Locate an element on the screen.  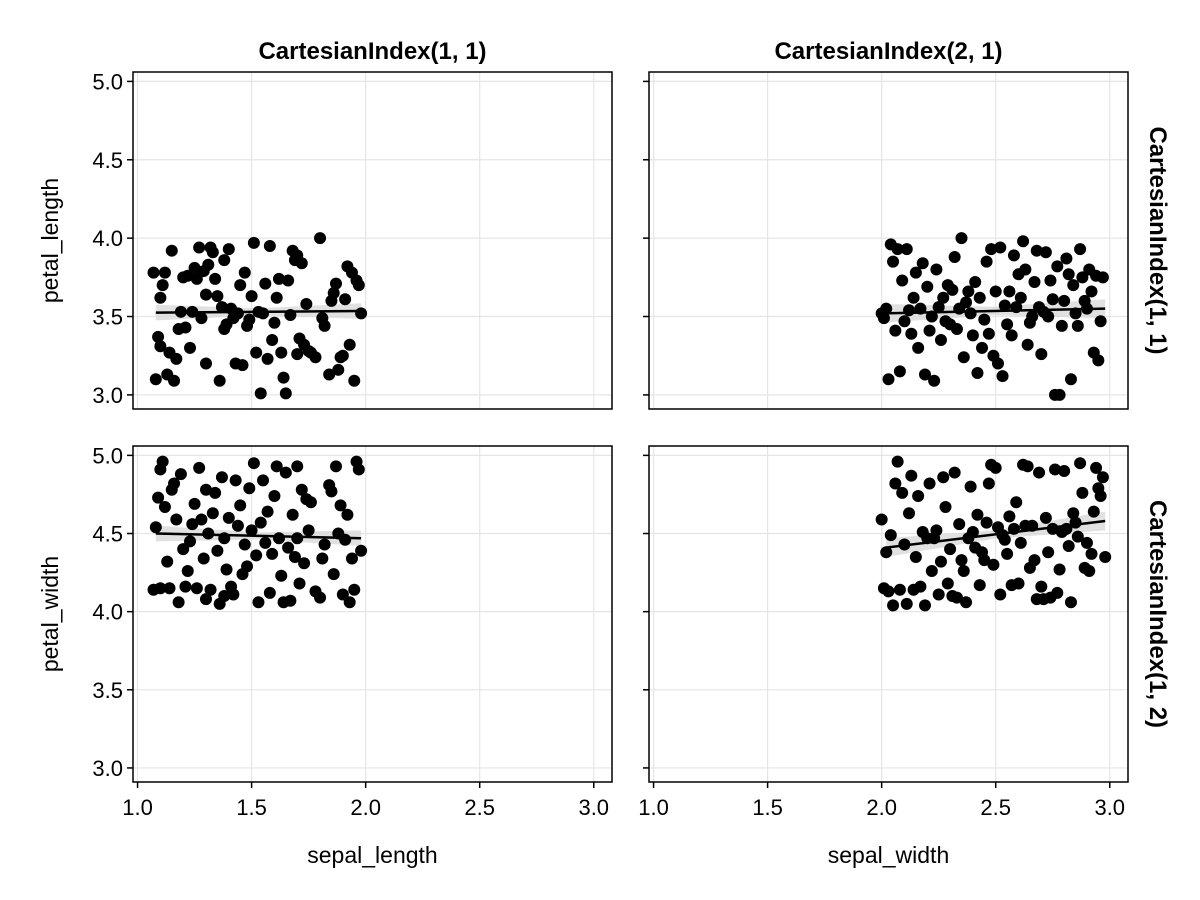
y-axis-label: petal_width is located at coordinates (50, 614).